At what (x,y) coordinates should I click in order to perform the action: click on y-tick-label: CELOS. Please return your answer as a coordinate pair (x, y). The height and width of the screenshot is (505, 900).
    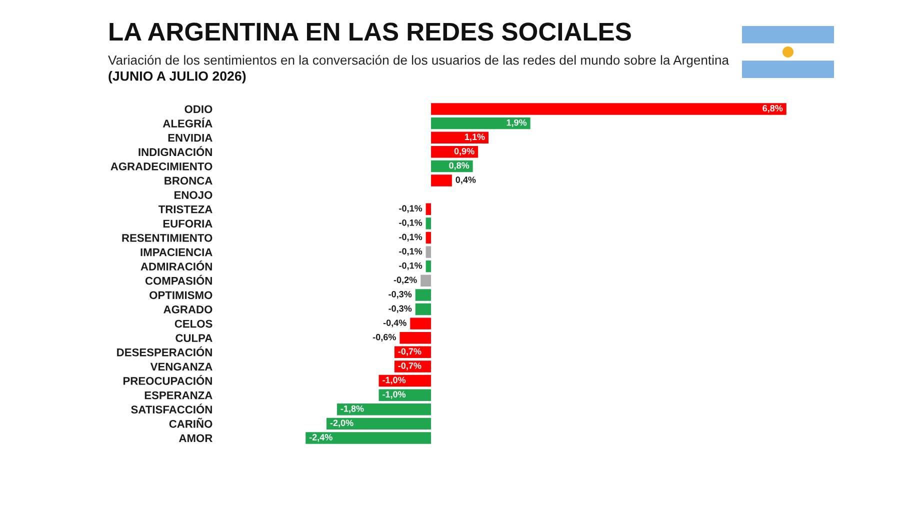
    Looking at the image, I should click on (193, 324).